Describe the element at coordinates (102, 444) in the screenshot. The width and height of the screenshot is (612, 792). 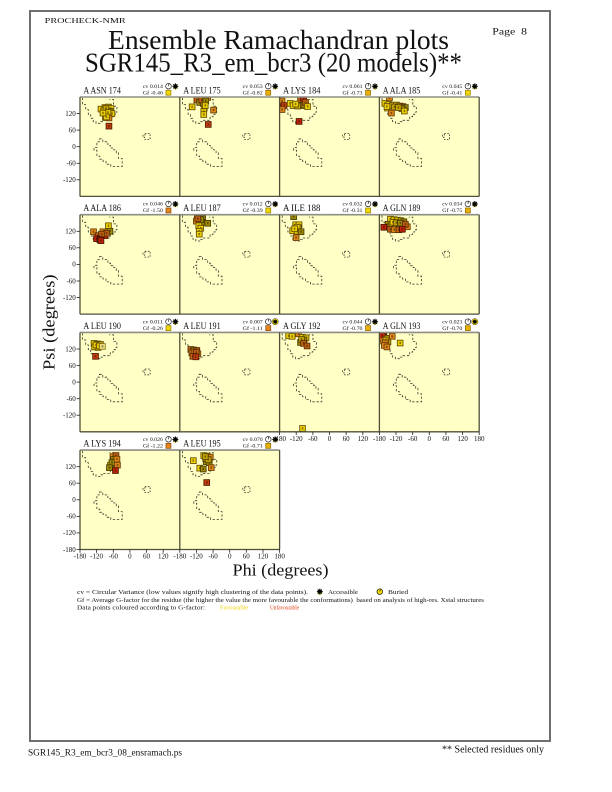
I see `svg-text: A LYS 194` at that location.